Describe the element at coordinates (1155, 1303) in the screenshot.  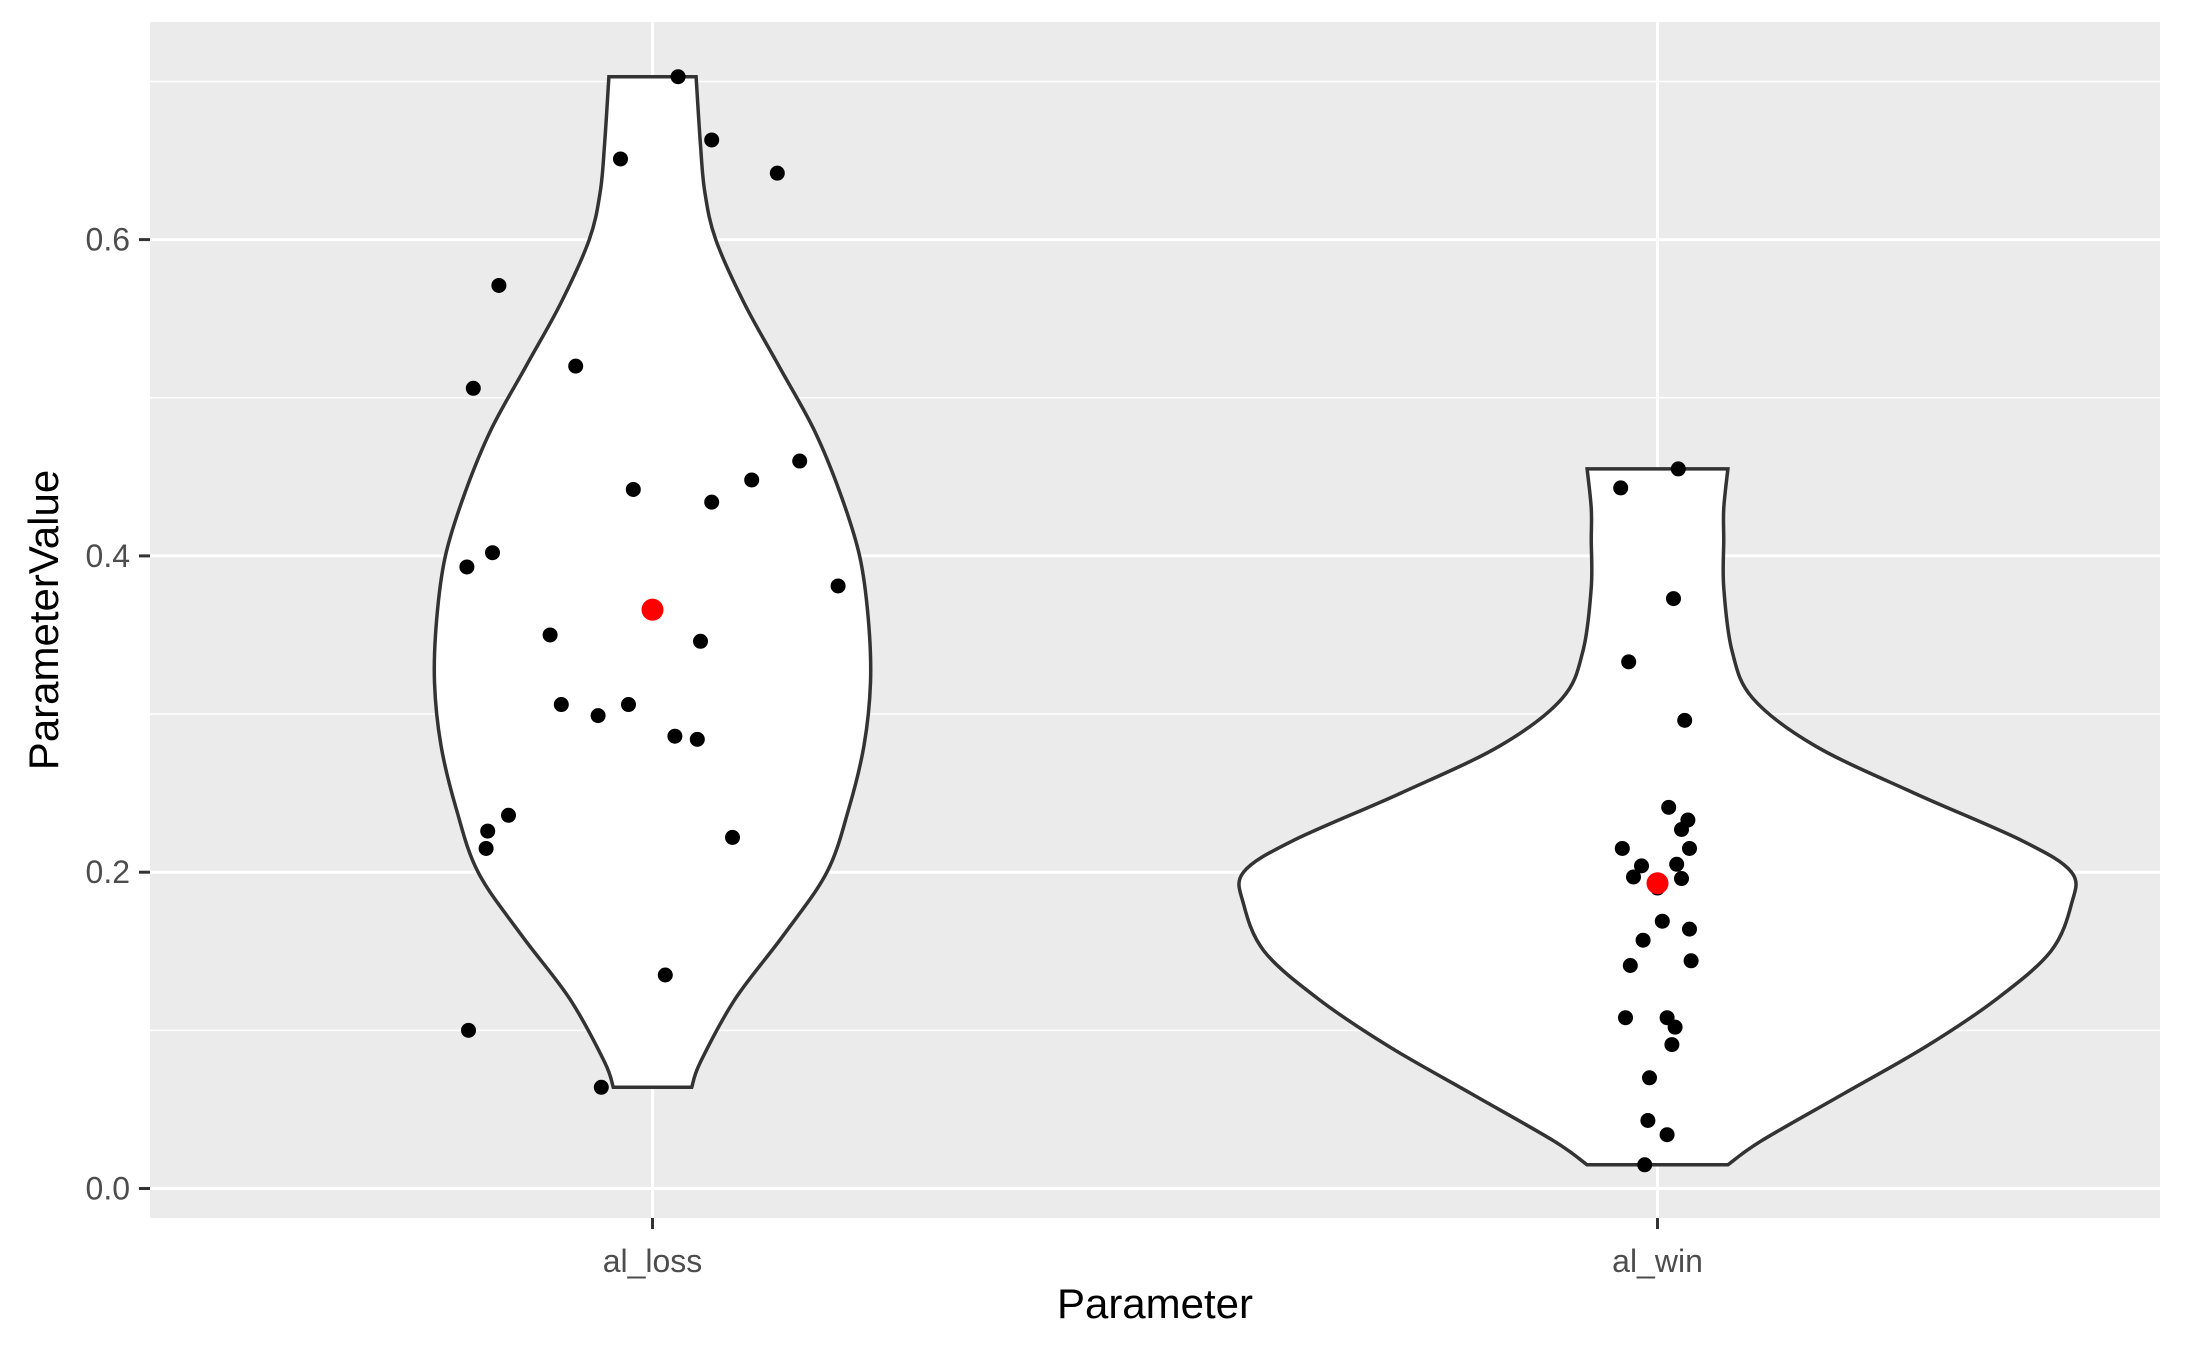
I see `x-axis-title: Parameter` at that location.